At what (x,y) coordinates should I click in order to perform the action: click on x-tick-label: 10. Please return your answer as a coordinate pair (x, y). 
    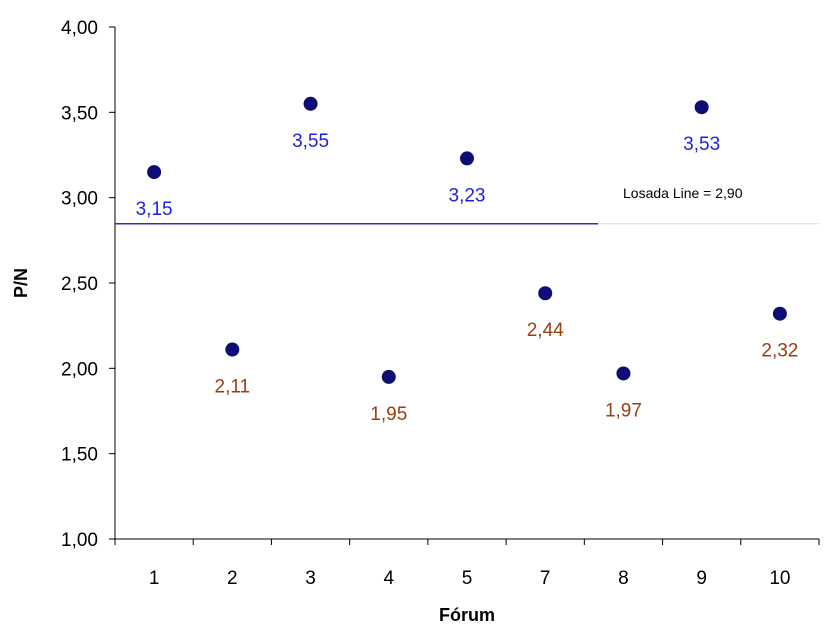
    Looking at the image, I should click on (779, 578).